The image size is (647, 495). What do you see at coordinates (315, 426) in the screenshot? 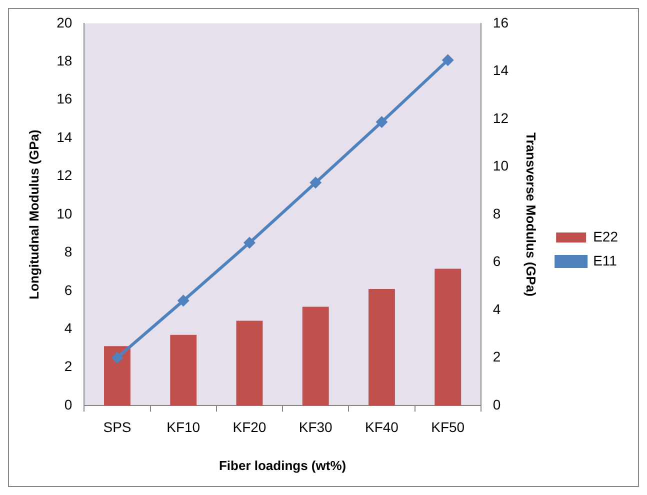
I see `x-tick-label: KF30` at bounding box center [315, 426].